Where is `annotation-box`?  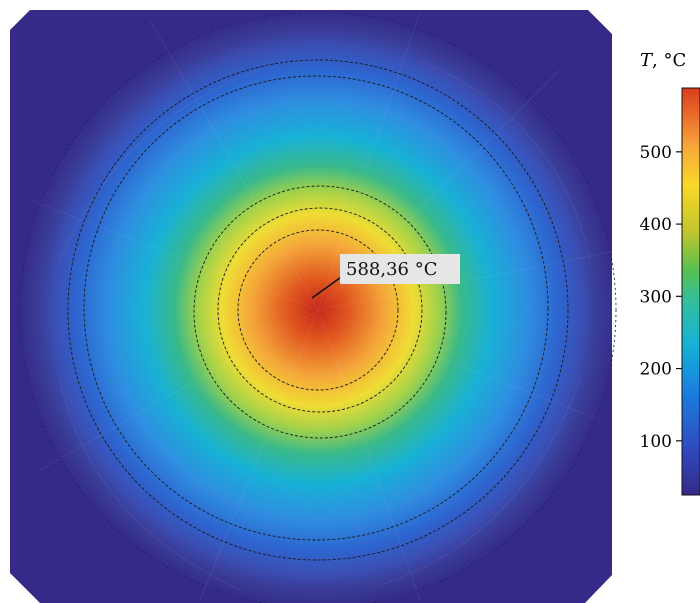
annotation-box is located at coordinates (400, 269).